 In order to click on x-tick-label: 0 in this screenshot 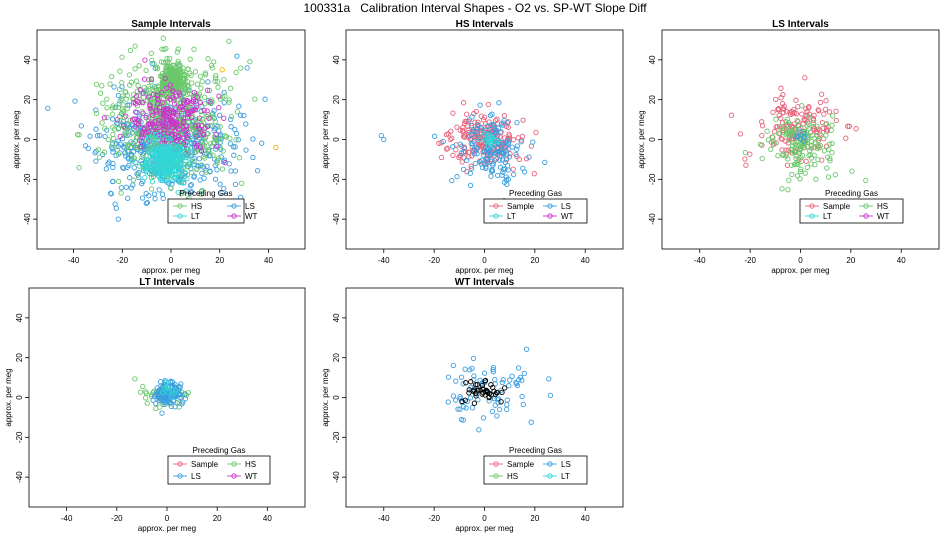, I will do `click(167, 518)`.